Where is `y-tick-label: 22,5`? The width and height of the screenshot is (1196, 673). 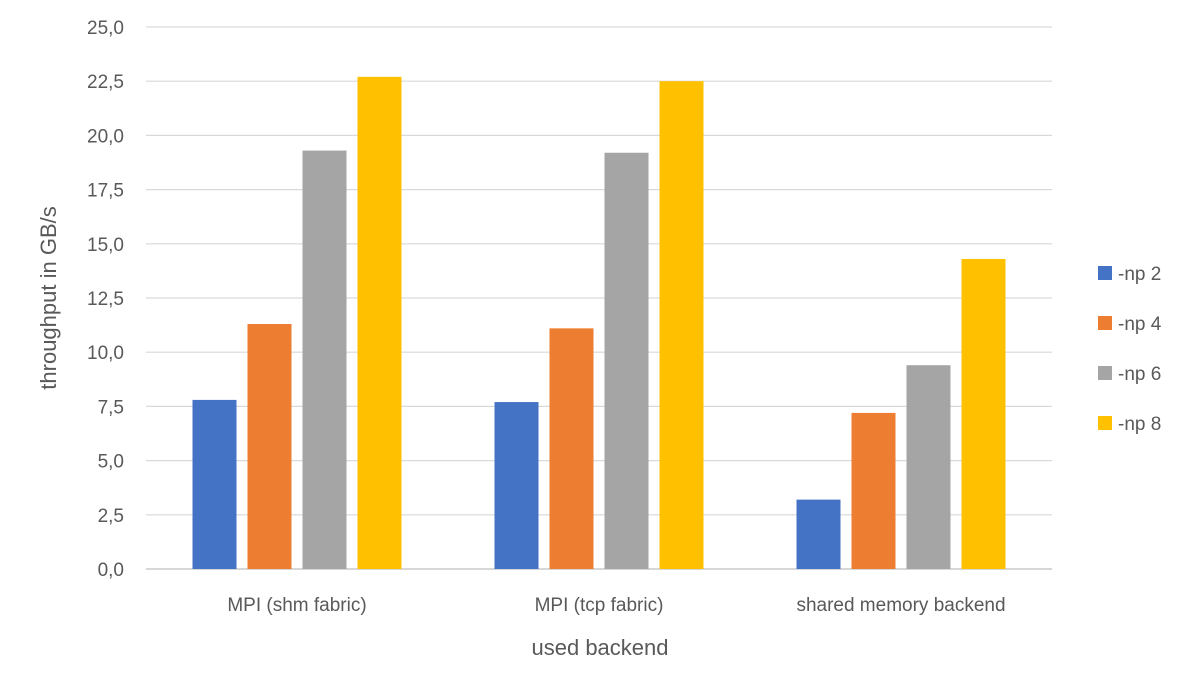 y-tick-label: 22,5 is located at coordinates (105, 82).